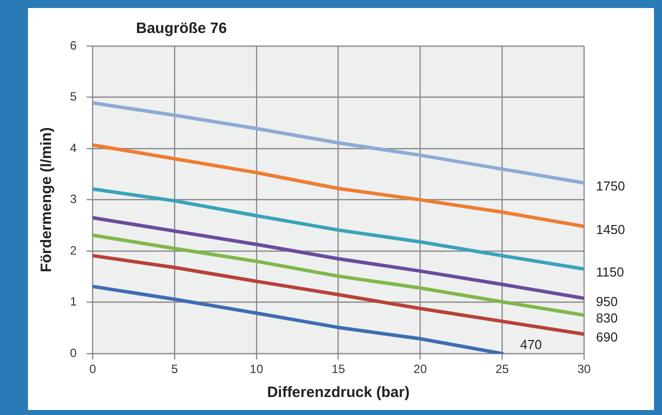 Image resolution: width=662 pixels, height=415 pixels. Describe the element at coordinates (607, 337) in the screenshot. I see `series-label: 690` at that location.